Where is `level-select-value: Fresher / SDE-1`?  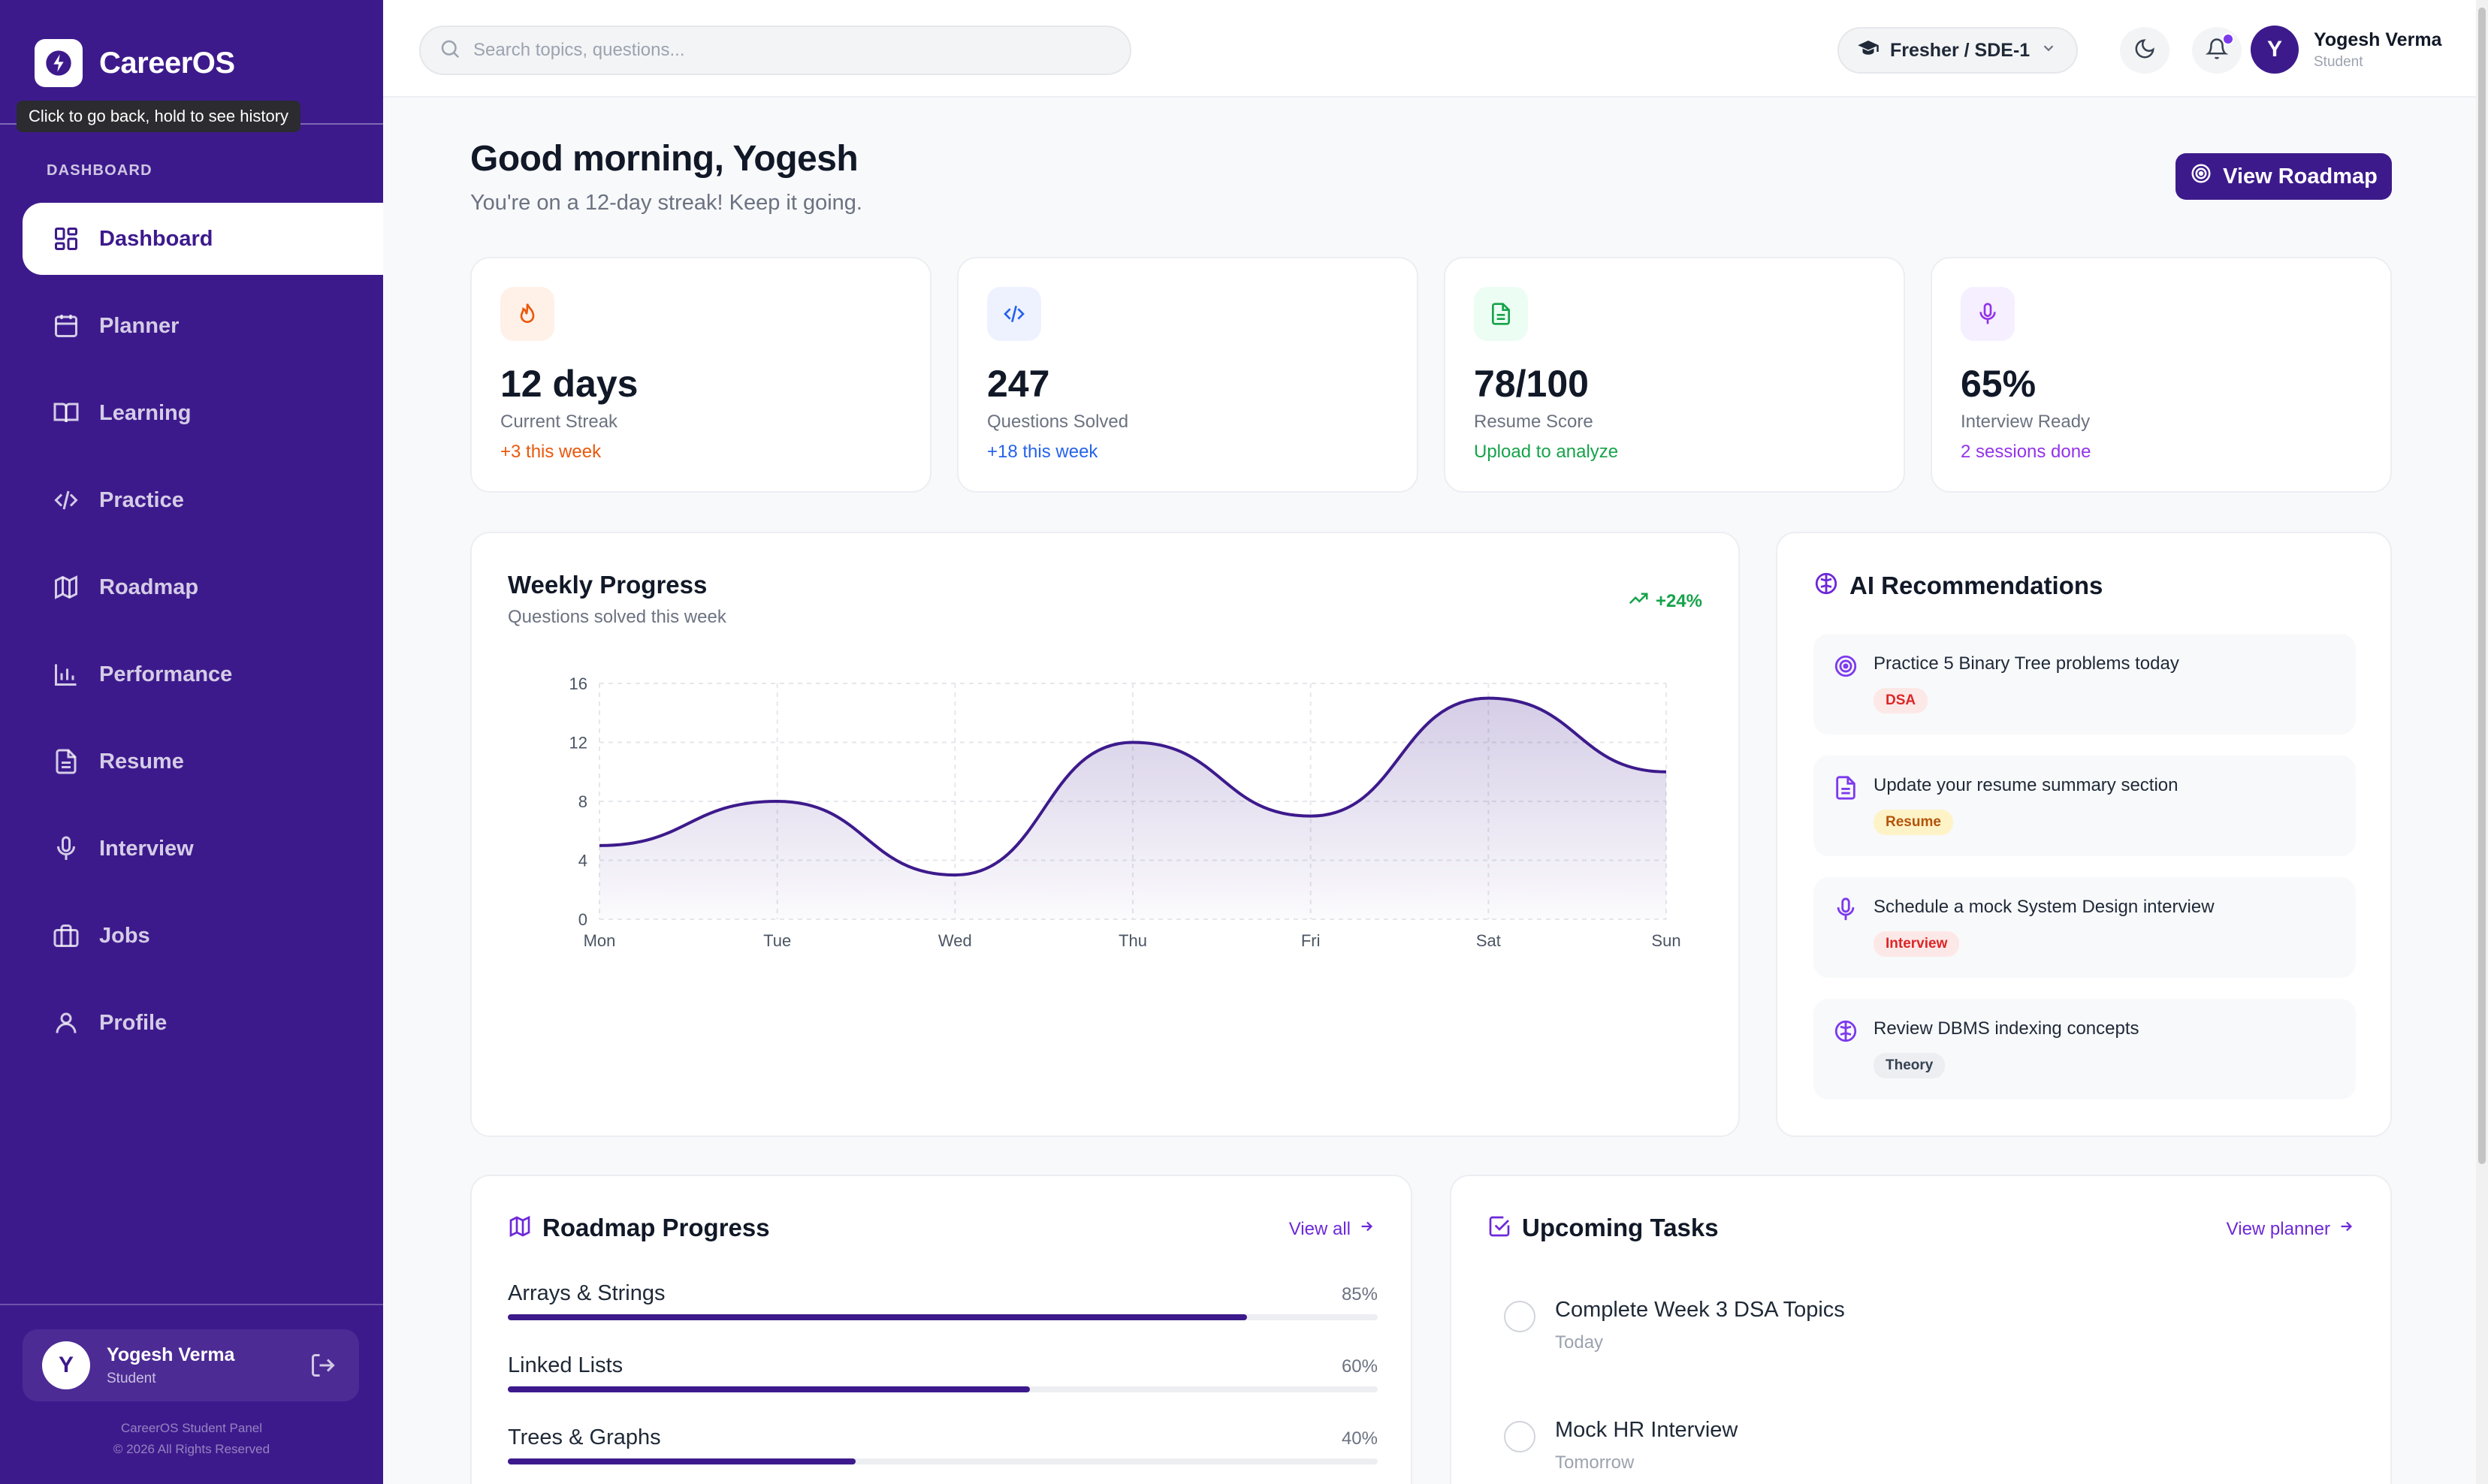 level-select-value: Fresher / SDE-1 is located at coordinates (1960, 50).